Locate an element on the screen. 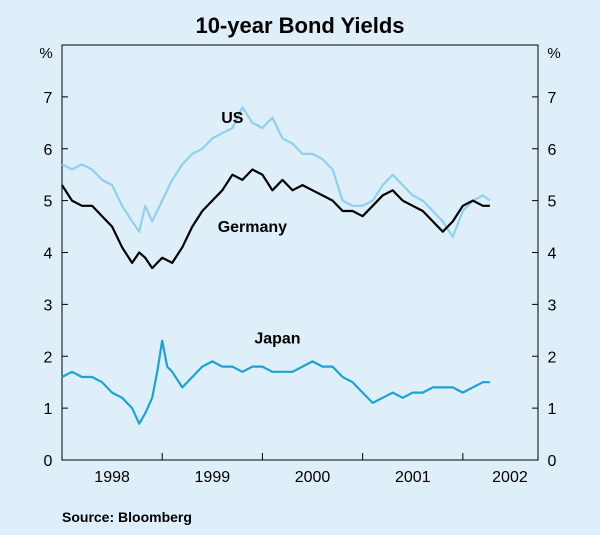 This screenshot has height=535, width=600. y-unit-left: % is located at coordinates (45, 53).